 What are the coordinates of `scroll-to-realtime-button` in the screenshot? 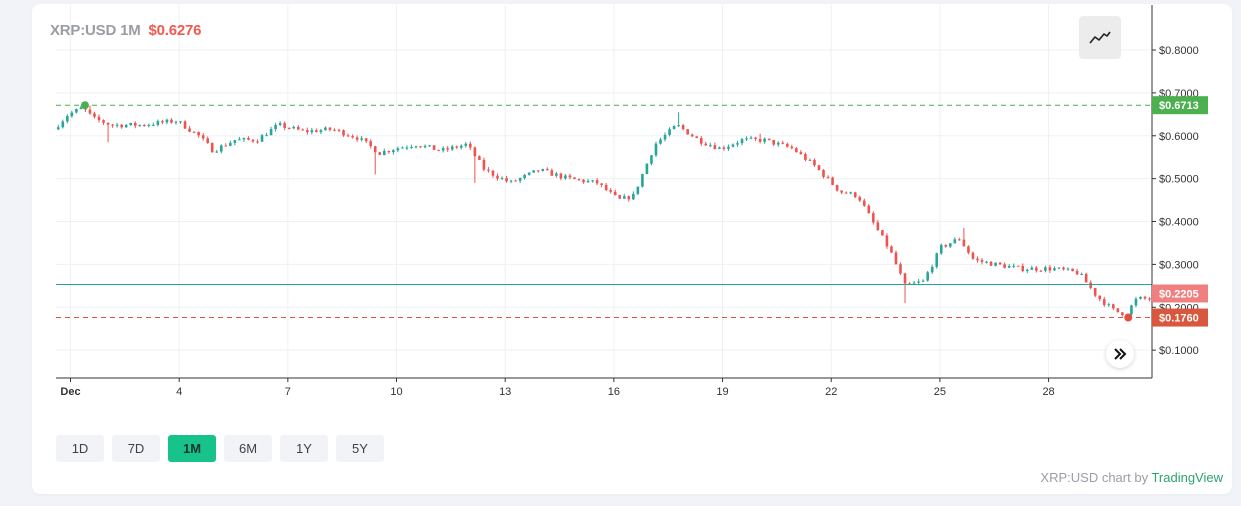 It's located at (1120, 354).